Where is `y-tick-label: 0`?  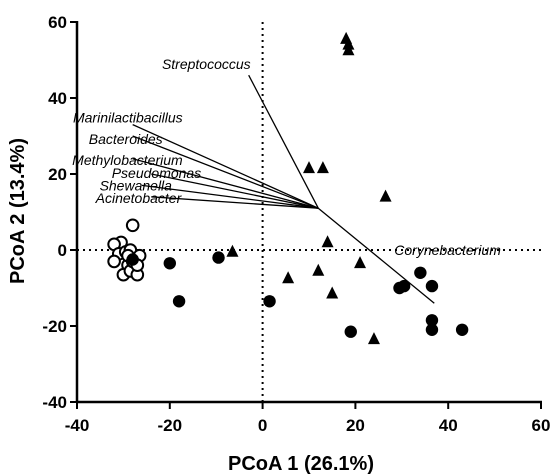
y-tick-label: 0 is located at coordinates (62, 250).